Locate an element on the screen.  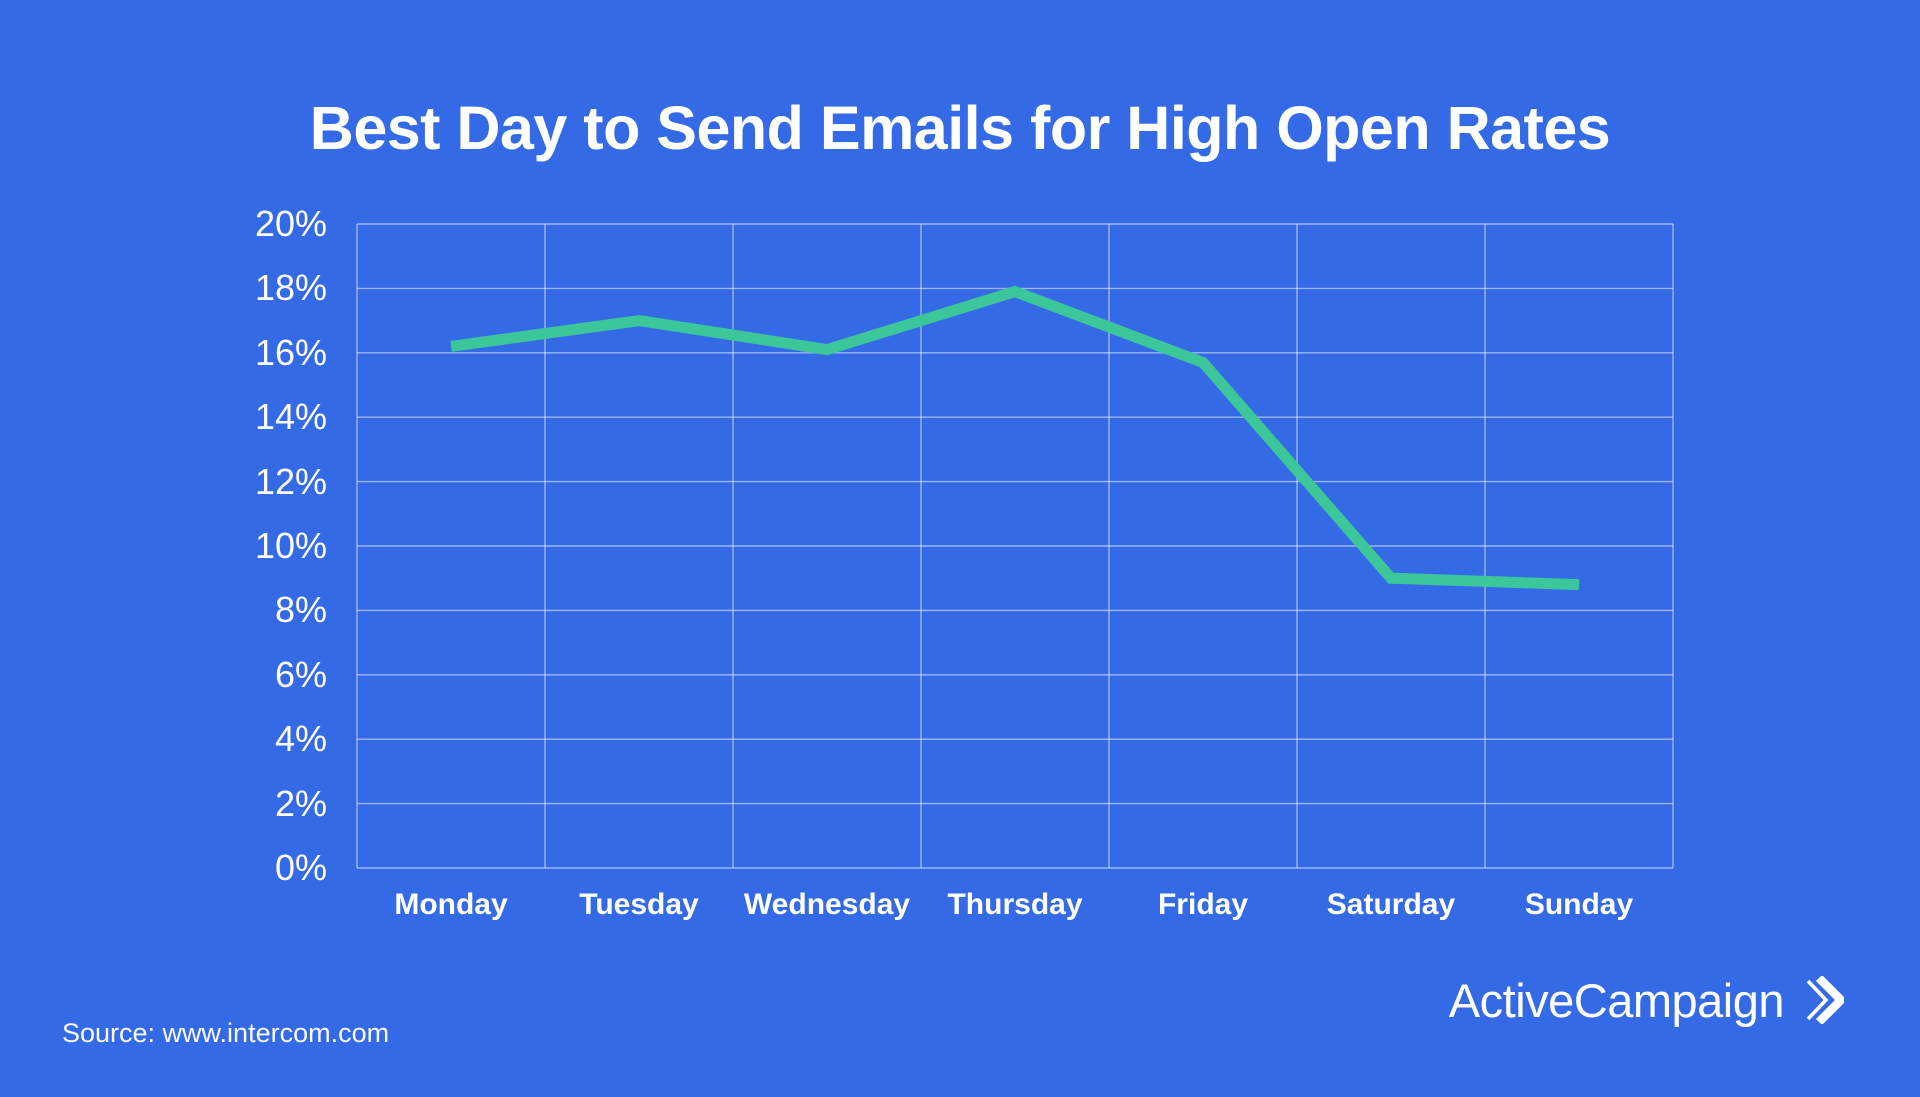
double-chevron-right-icon is located at coordinates (1825, 1000).